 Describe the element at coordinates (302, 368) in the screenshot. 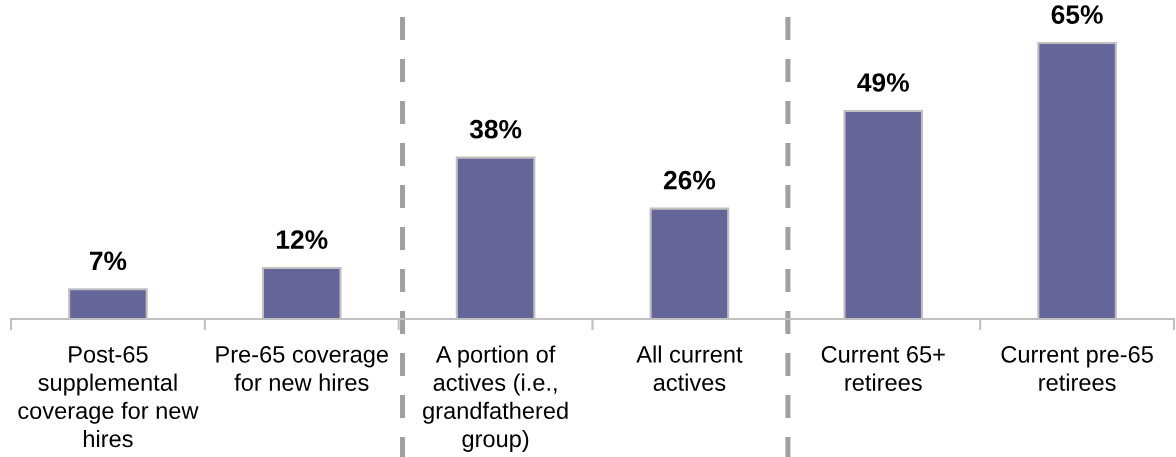

I see `x-tick-label: Pre-65 coverage for new hires` at that location.